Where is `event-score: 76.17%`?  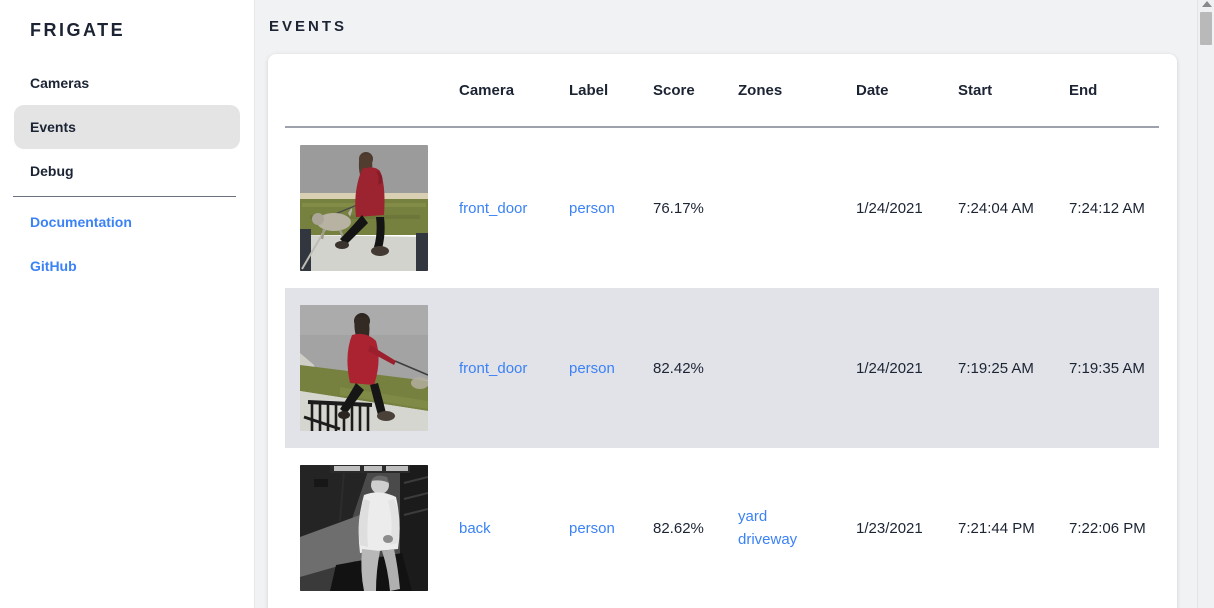 event-score: 76.17% is located at coordinates (678, 208).